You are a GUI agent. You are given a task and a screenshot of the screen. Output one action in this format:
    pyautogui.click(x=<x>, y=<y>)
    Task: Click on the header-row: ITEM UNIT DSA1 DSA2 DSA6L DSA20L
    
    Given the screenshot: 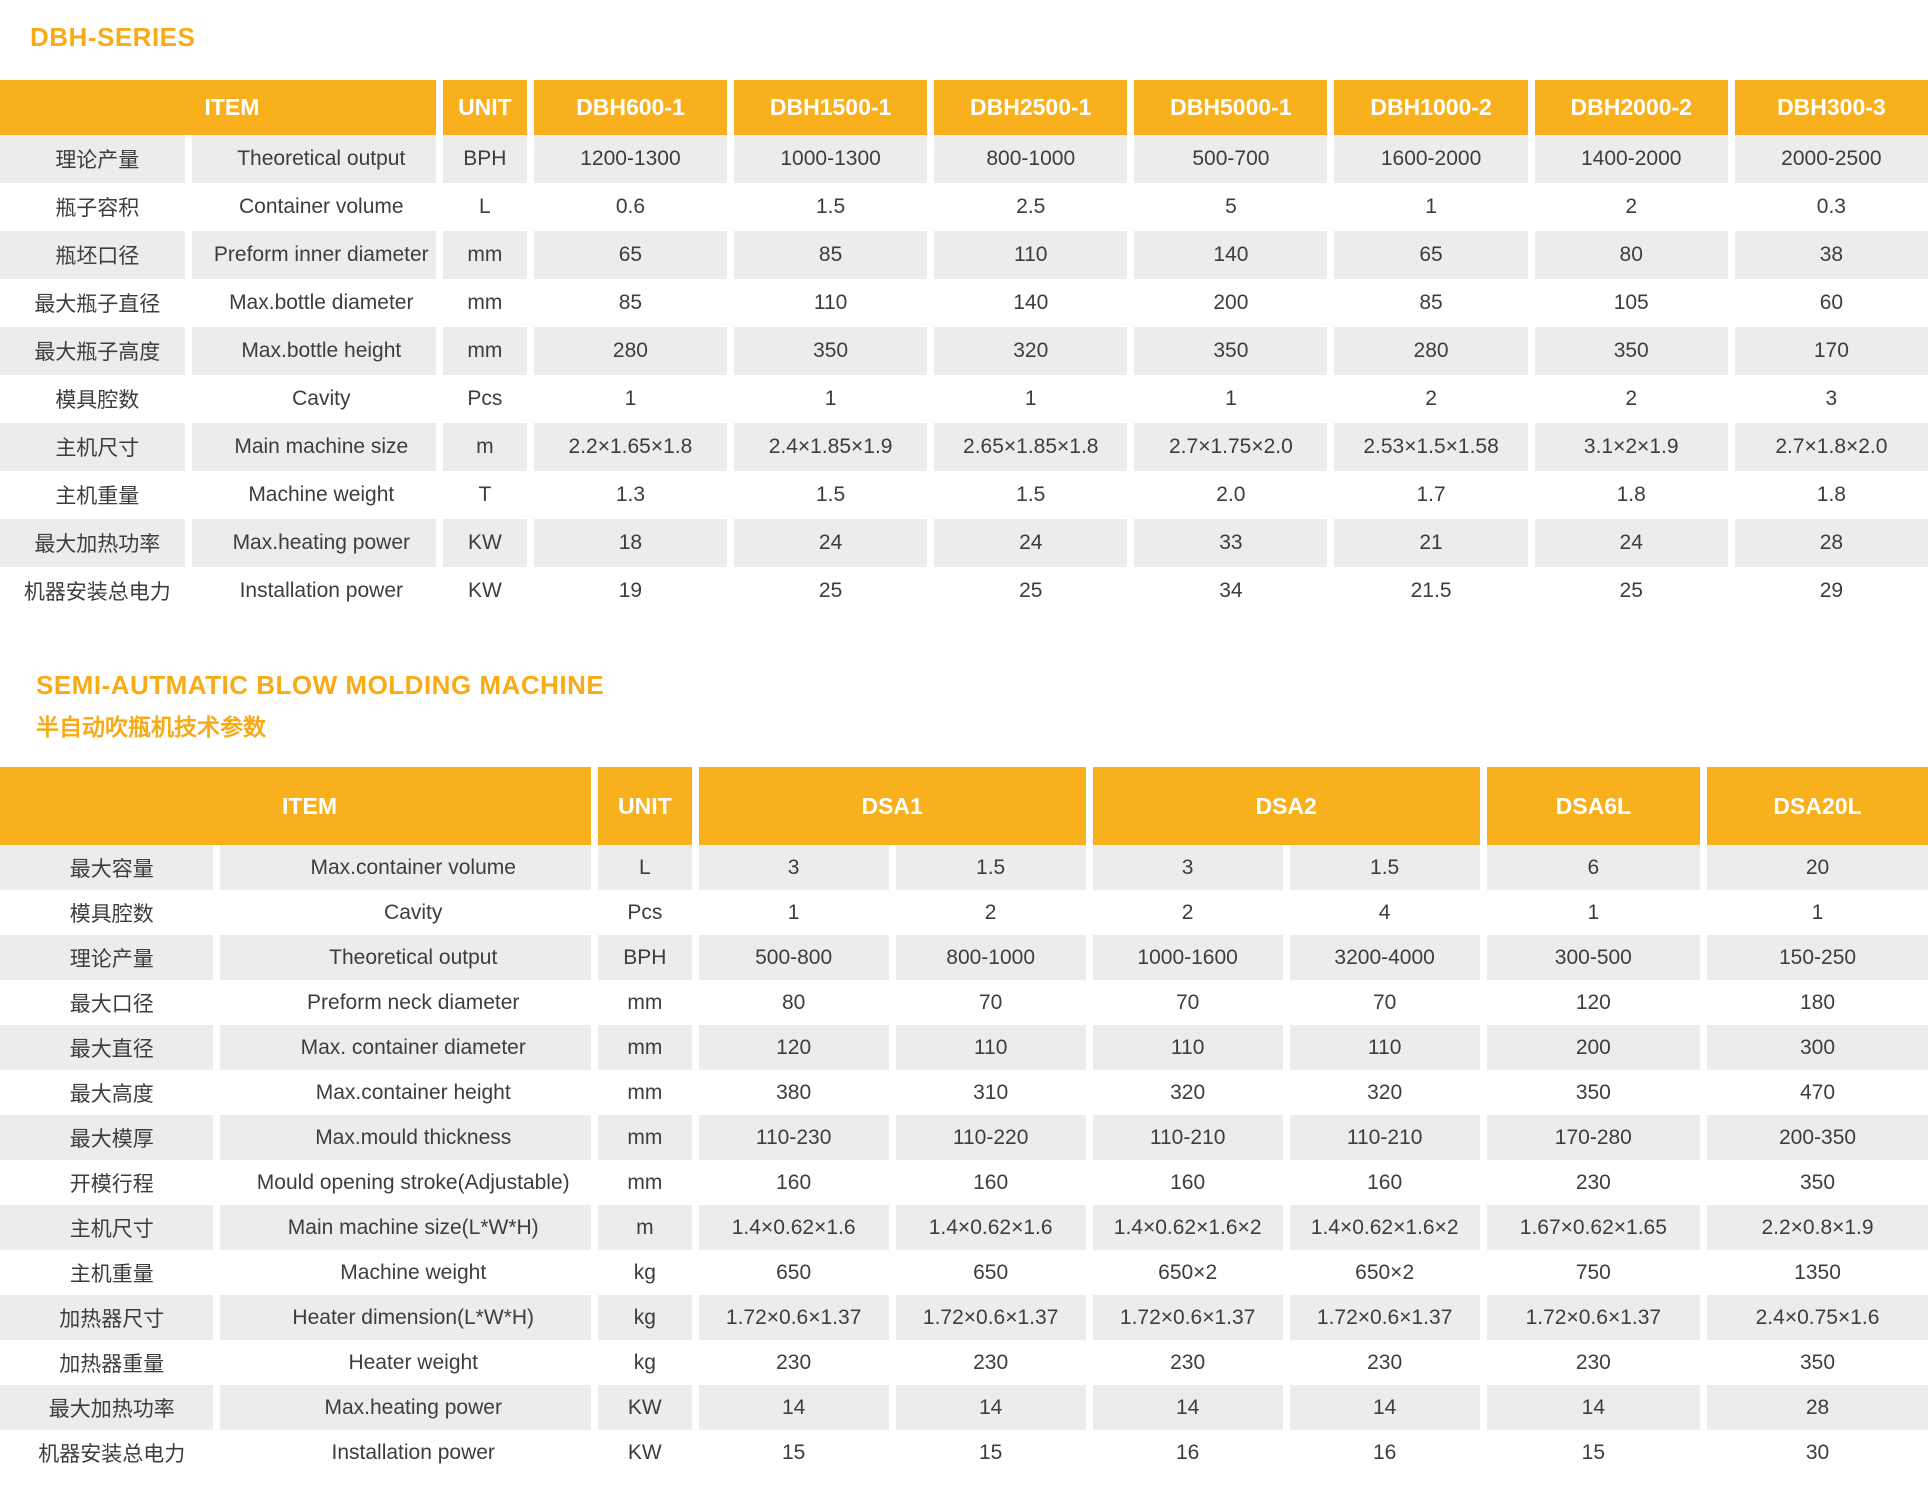 What is the action you would take?
    pyautogui.click(x=964, y=806)
    